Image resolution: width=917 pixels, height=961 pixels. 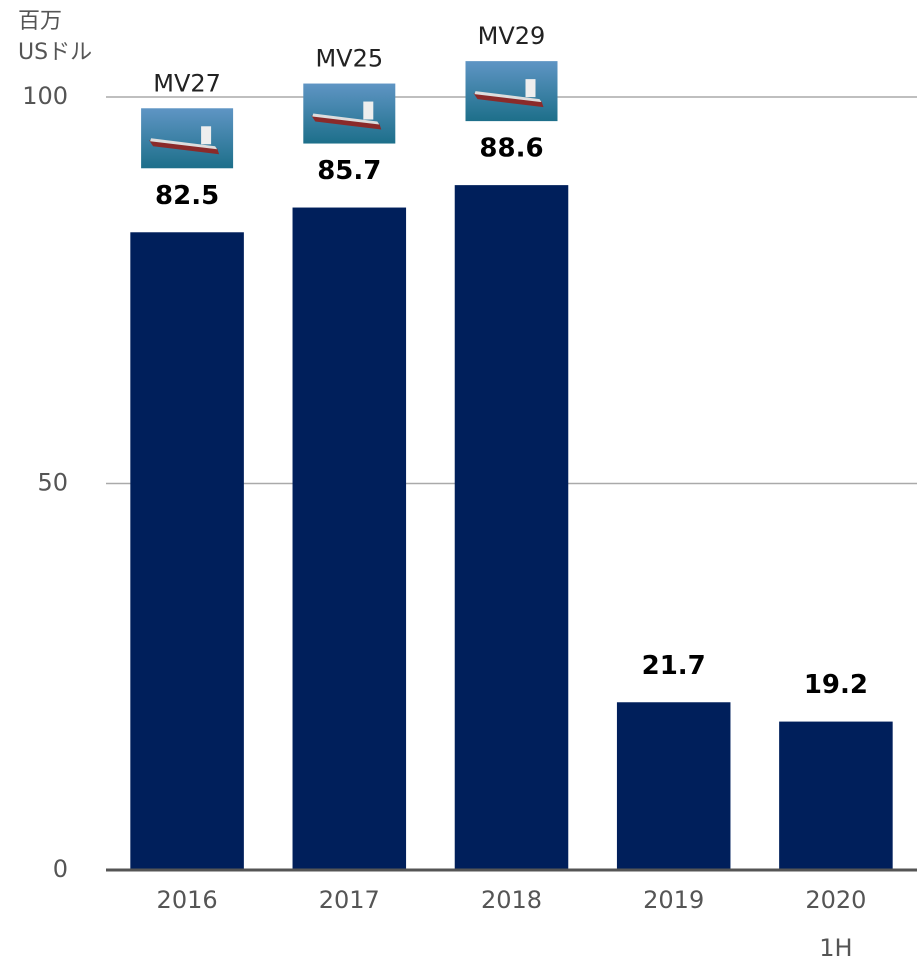 What do you see at coordinates (674, 666) in the screenshot?
I see `value-label: 21.7` at bounding box center [674, 666].